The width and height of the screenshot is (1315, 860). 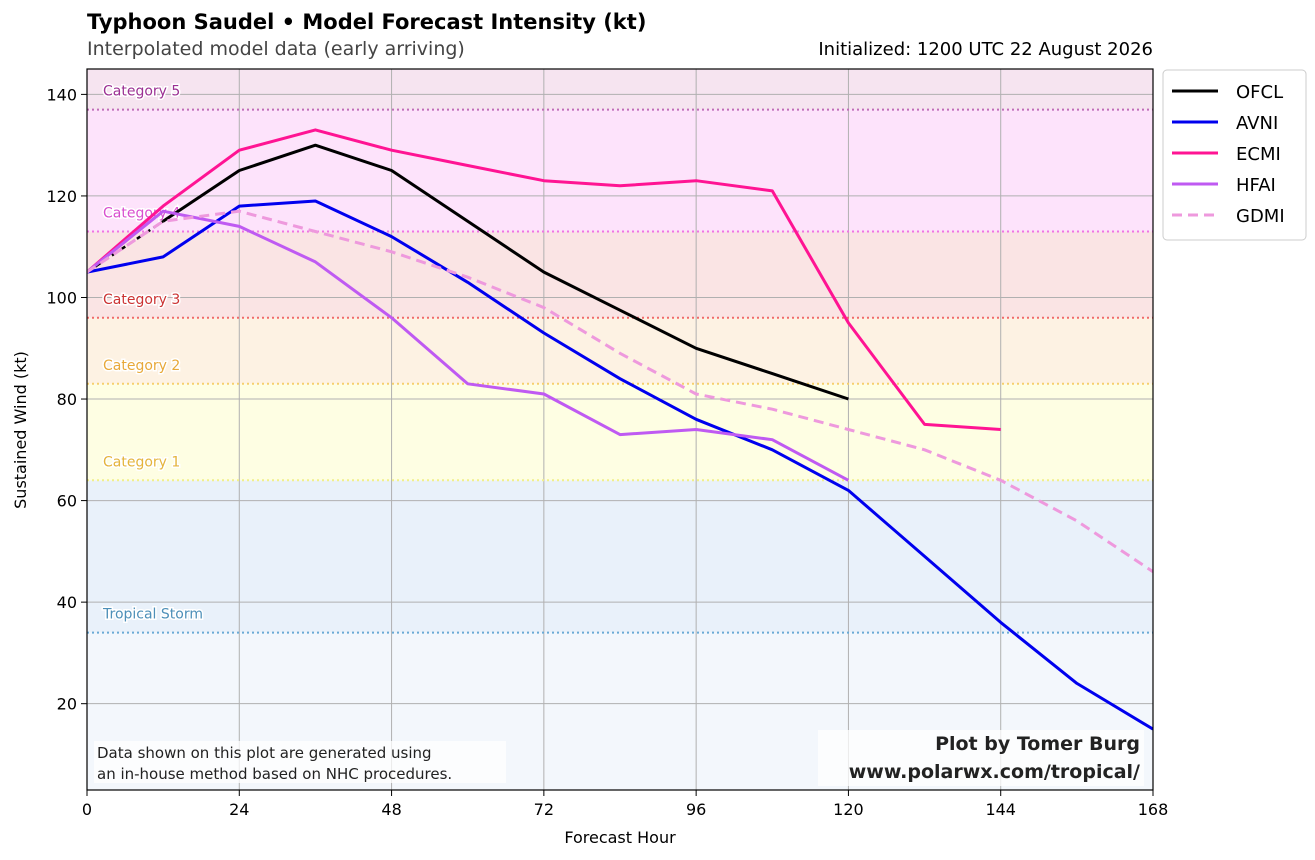 What do you see at coordinates (67, 501) in the screenshot?
I see `y-tick-label: 60` at bounding box center [67, 501].